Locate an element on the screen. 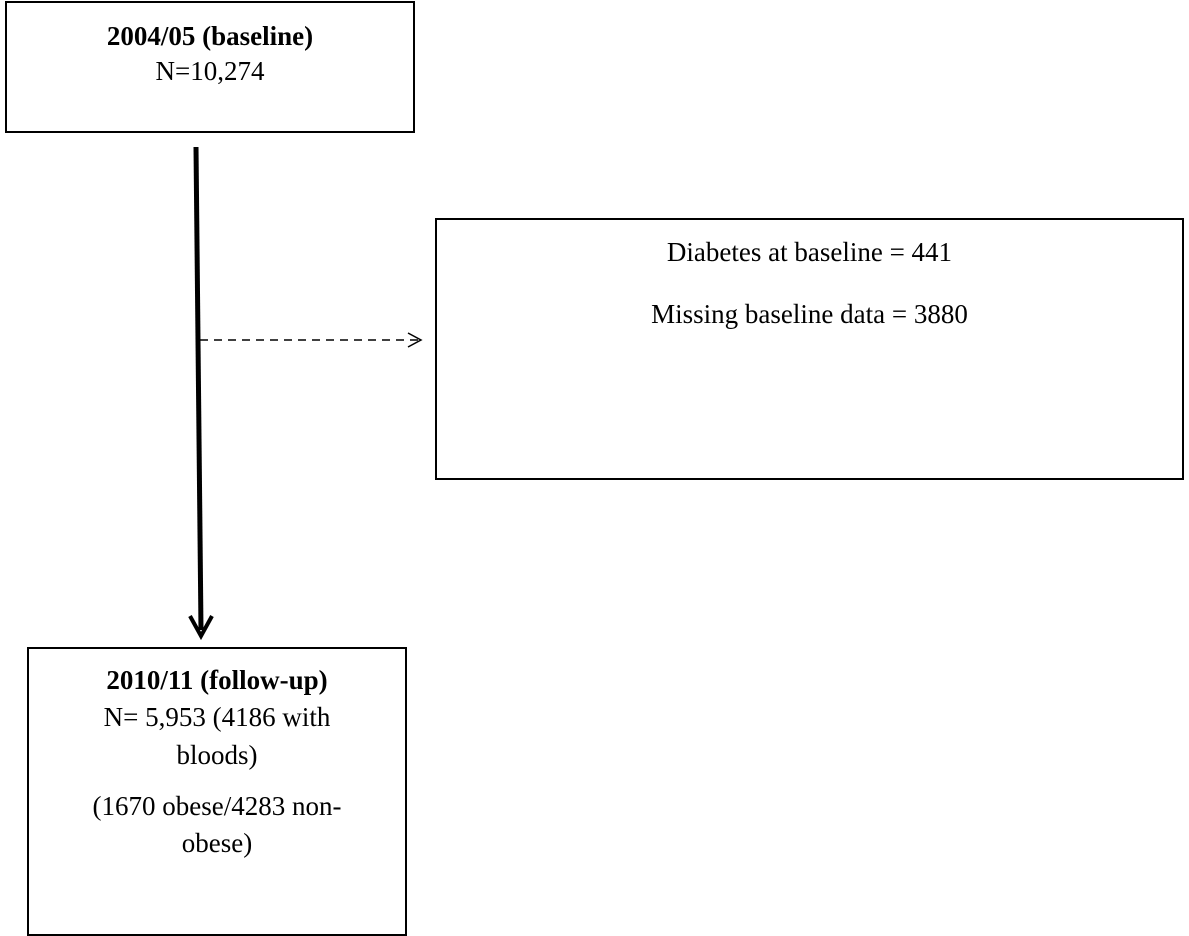  exclusion-missing-data: Missing baseline data = 3880 is located at coordinates (809, 314).